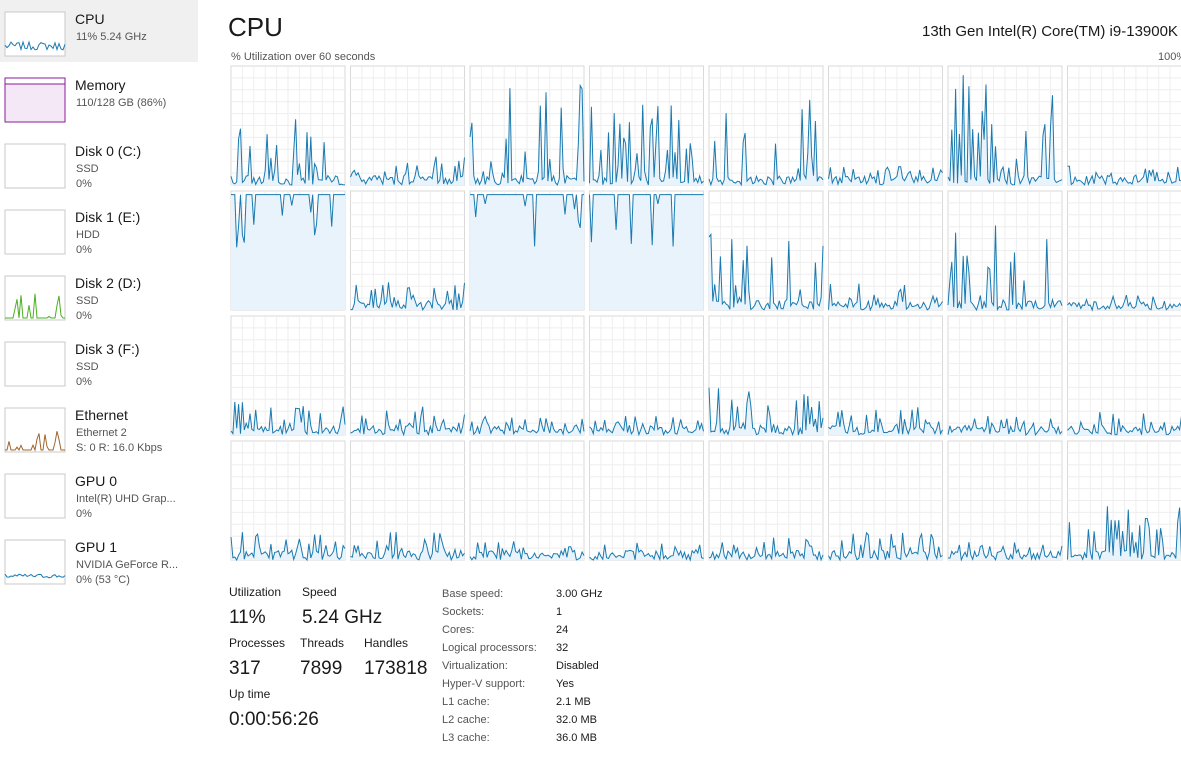 This screenshot has height=759, width=1181. I want to click on detail-value: 2.1 MB, so click(573, 702).